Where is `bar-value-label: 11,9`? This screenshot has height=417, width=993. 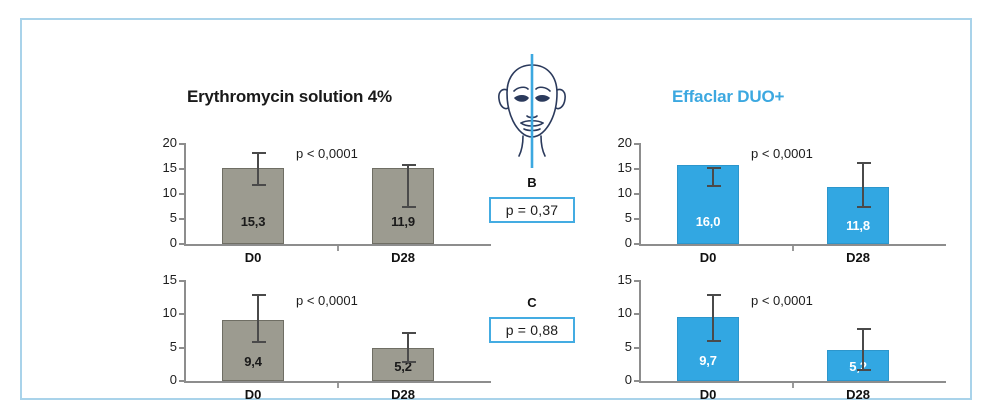 bar-value-label: 11,9 is located at coordinates (403, 222).